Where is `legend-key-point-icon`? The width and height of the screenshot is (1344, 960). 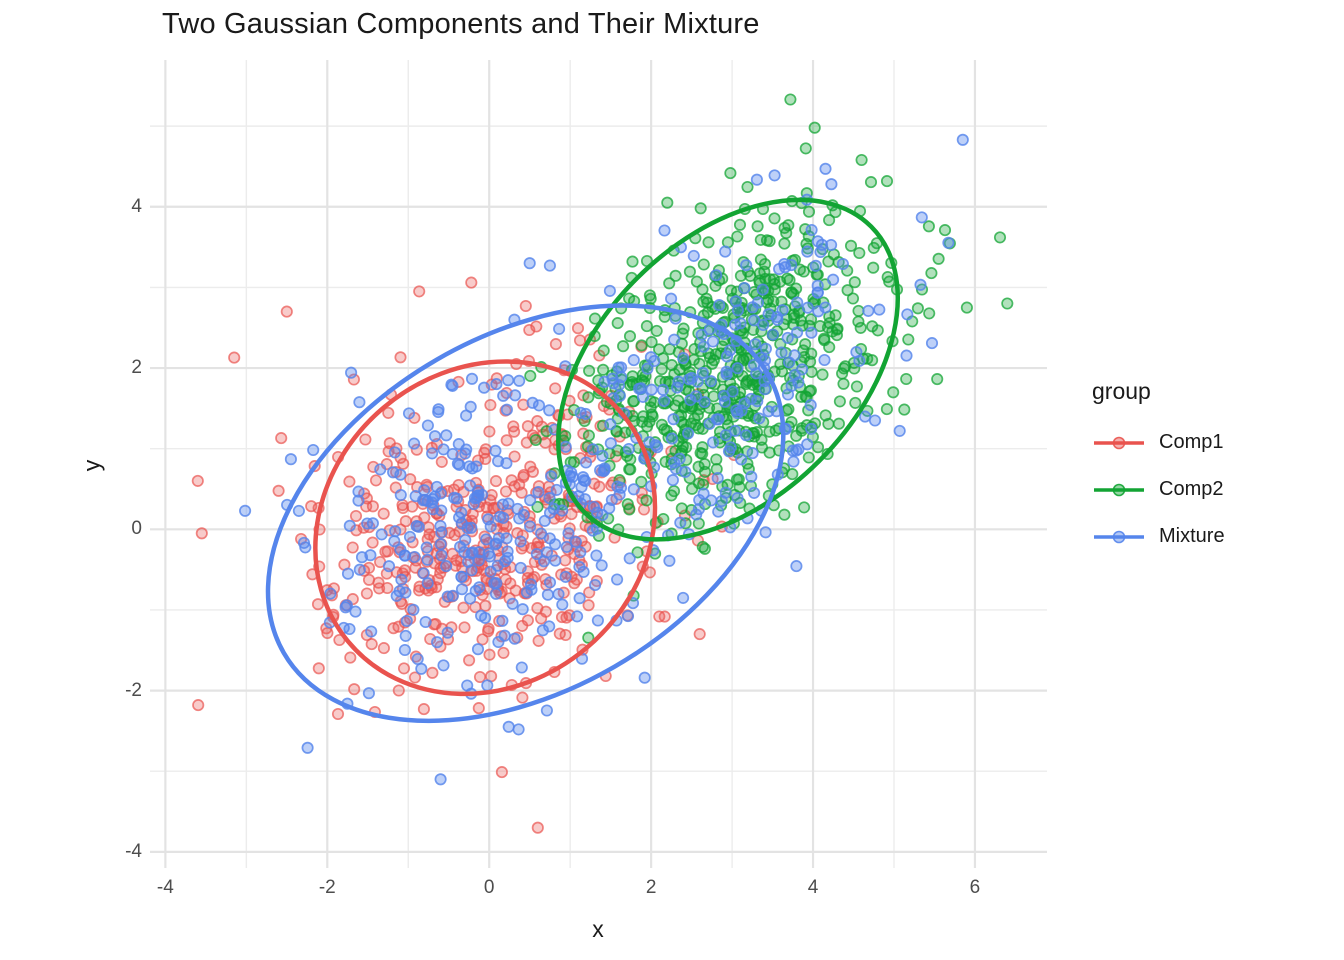 legend-key-point-icon is located at coordinates (1119, 442).